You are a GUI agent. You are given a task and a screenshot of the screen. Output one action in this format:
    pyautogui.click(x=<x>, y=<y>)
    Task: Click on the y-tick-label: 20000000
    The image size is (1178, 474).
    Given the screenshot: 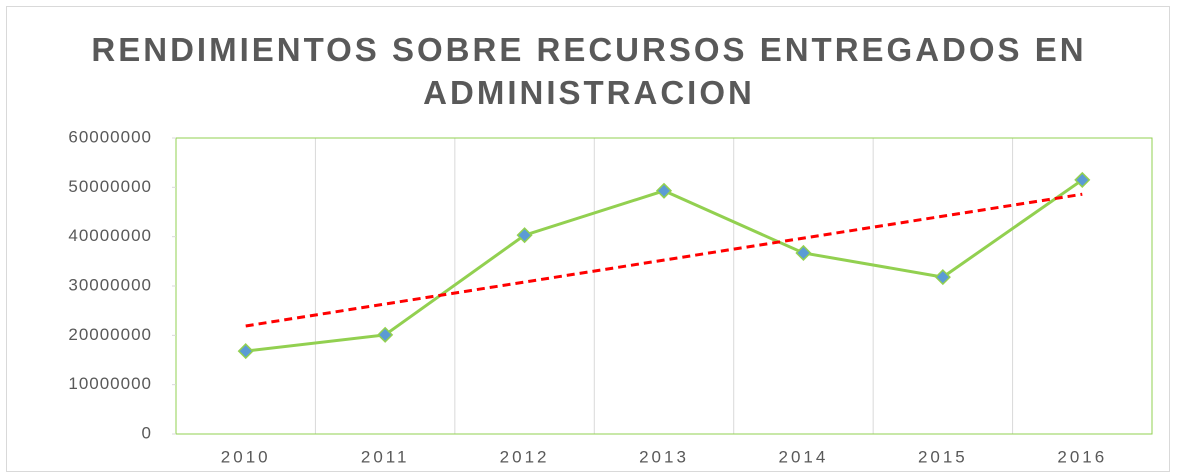 What is the action you would take?
    pyautogui.click(x=110, y=334)
    